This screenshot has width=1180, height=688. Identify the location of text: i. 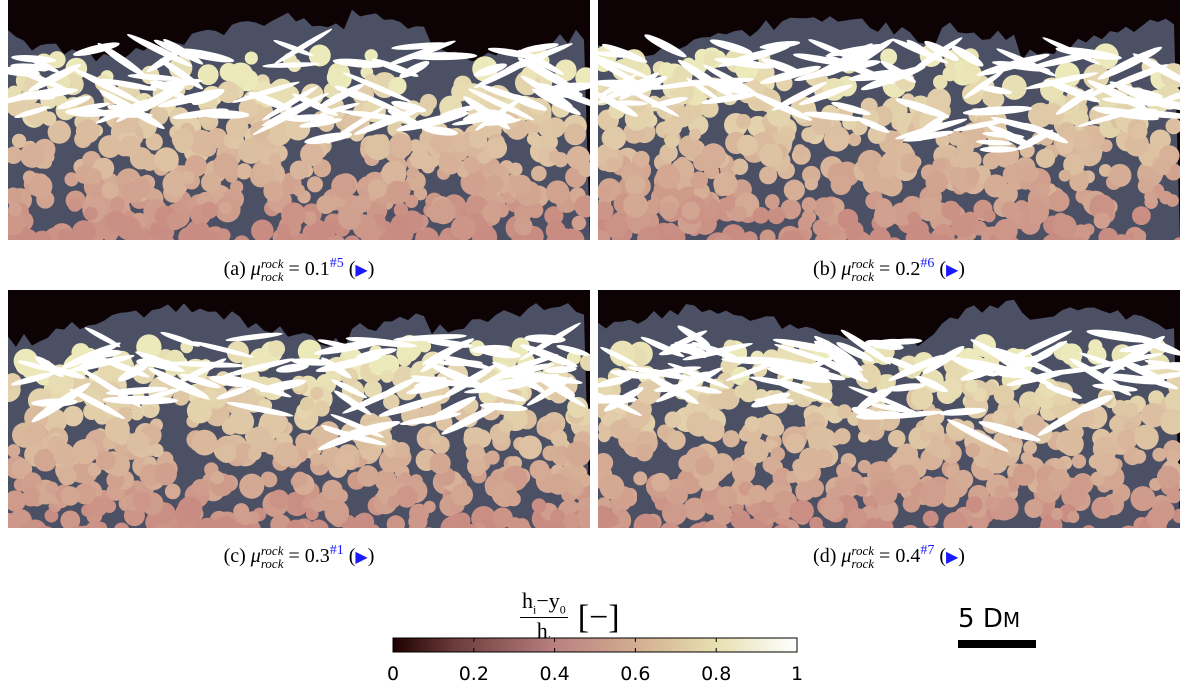
(535, 609).